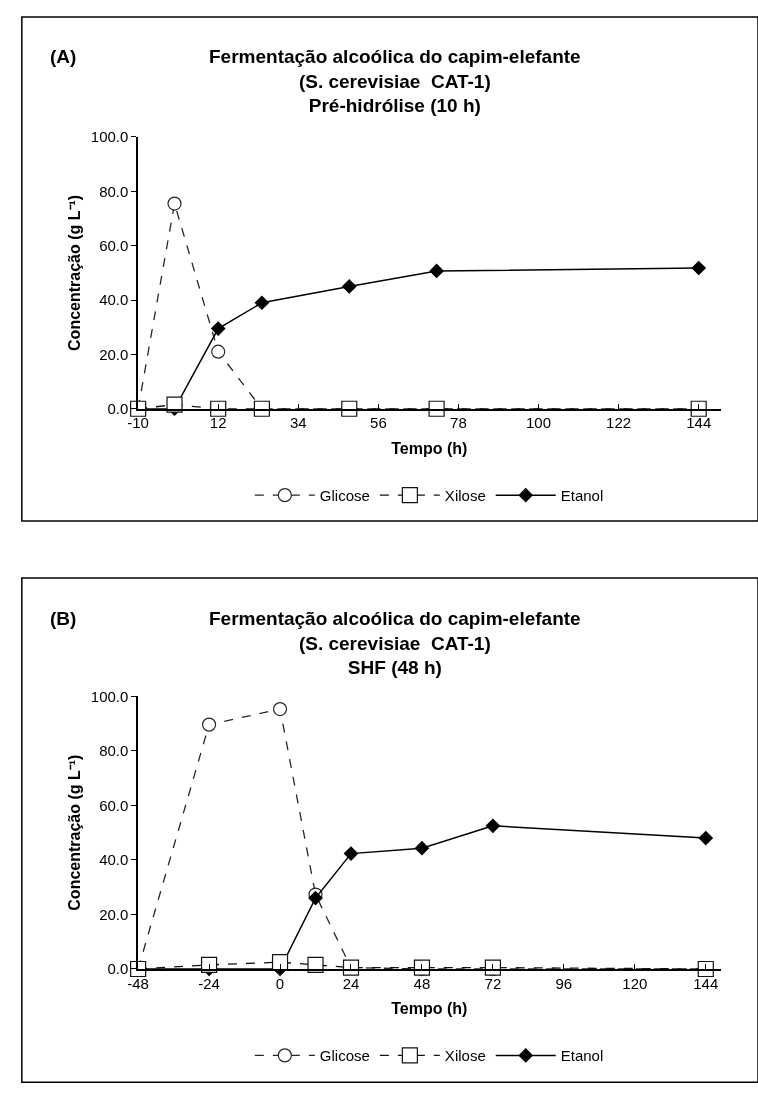  What do you see at coordinates (422, 983) in the screenshot?
I see `x-tick-label: 48` at bounding box center [422, 983].